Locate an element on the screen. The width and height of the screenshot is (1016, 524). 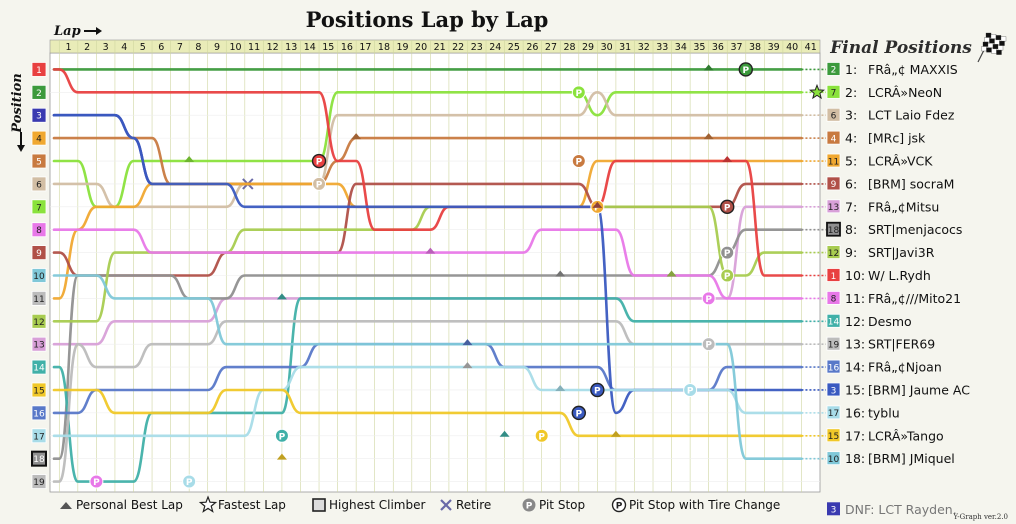
grid-number: 16 is located at coordinates (834, 368).